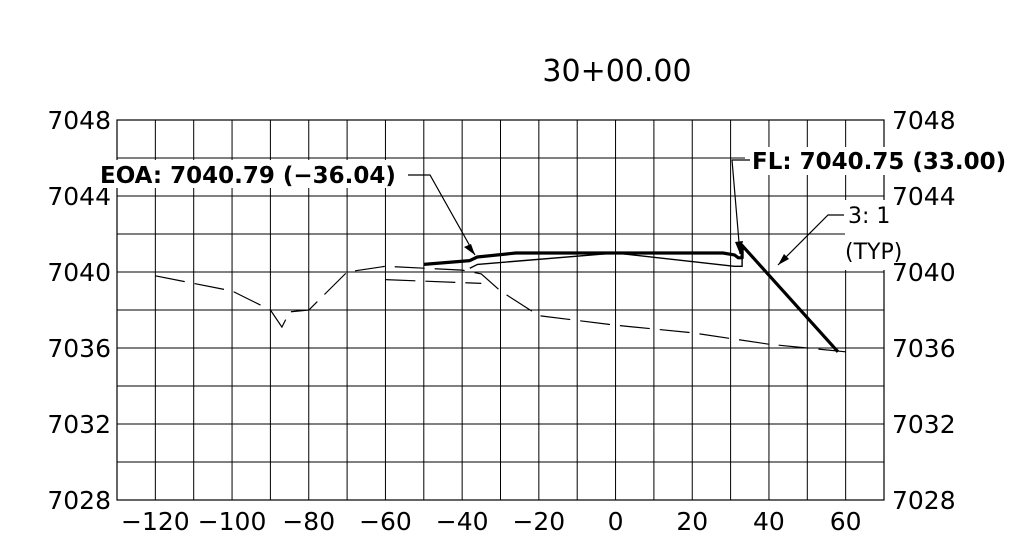 The height and width of the screenshot is (553, 1035). Describe the element at coordinates (79, 348) in the screenshot. I see `y-tick-label-left: 7036` at that location.